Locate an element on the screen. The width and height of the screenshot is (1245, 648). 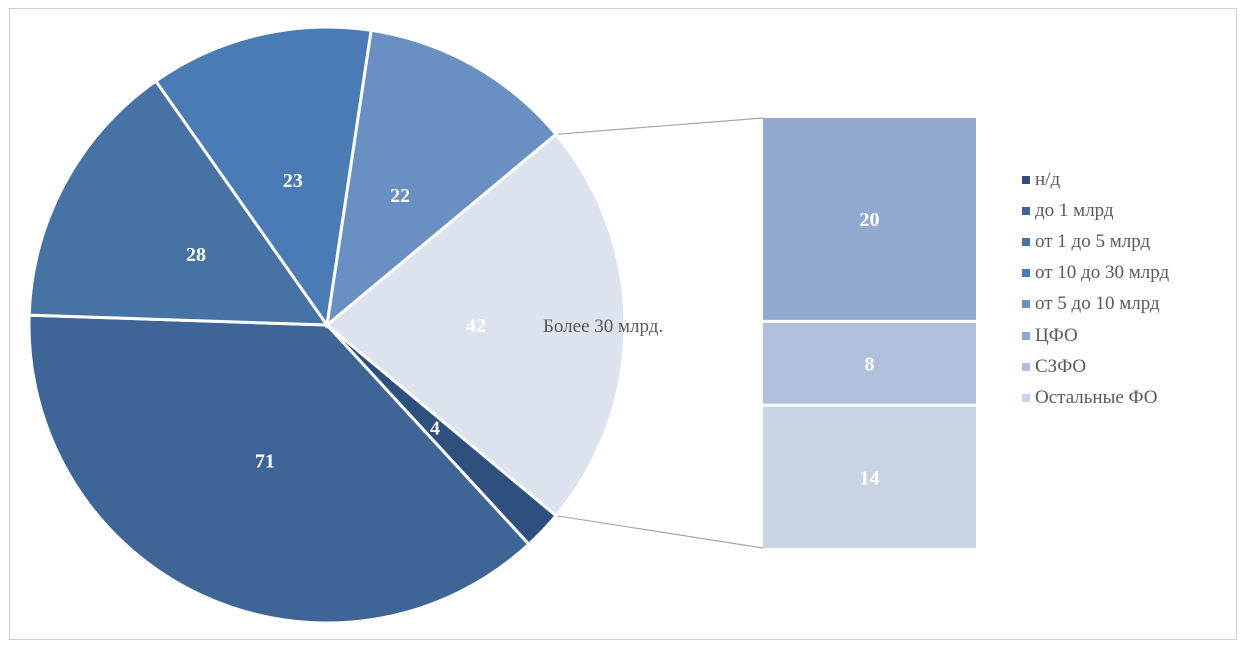
legend-item-остальные-фо: Остальные ФО is located at coordinates (1095, 397).